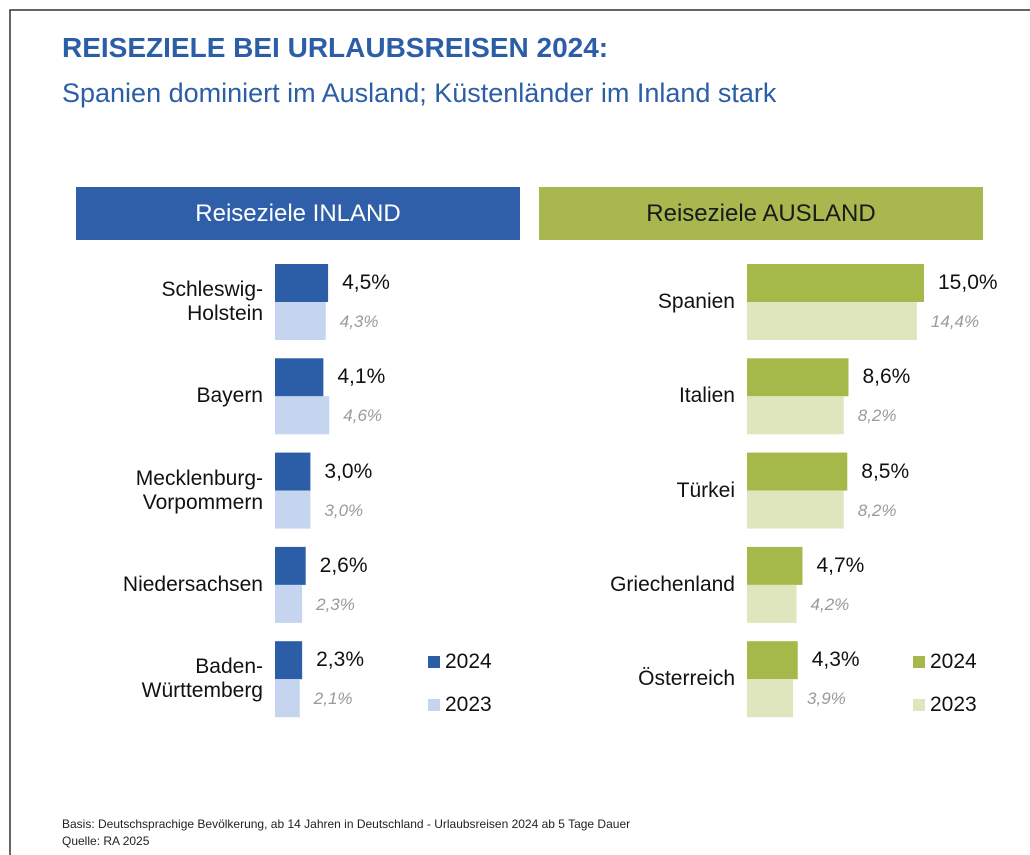  What do you see at coordinates (840, 565) in the screenshot?
I see `value-label: 4,7%` at bounding box center [840, 565].